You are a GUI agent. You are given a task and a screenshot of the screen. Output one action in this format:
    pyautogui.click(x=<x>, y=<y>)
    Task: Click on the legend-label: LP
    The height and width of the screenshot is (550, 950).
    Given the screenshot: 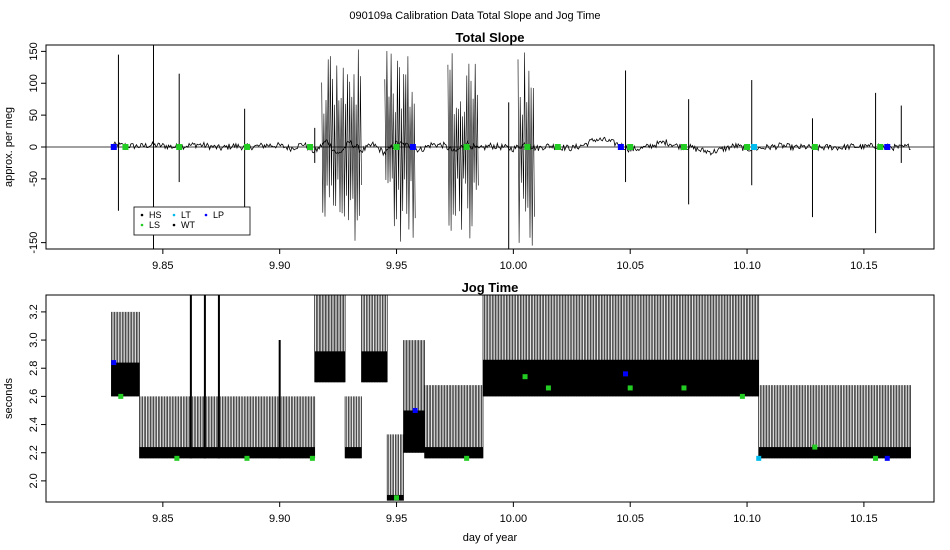 What is the action you would take?
    pyautogui.click(x=218, y=215)
    